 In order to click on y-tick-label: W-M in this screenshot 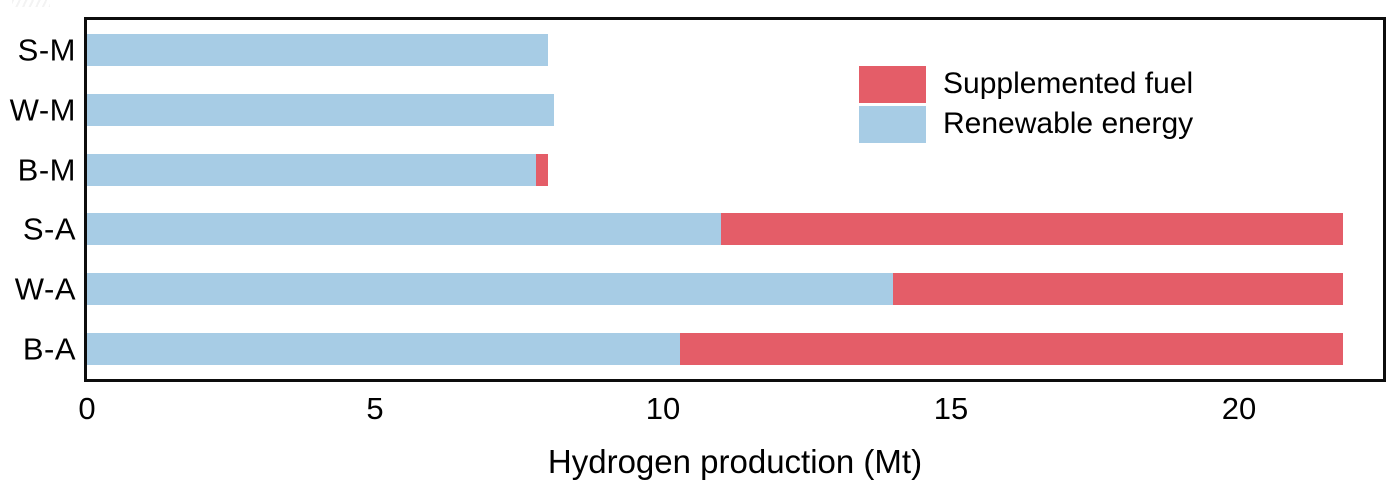, I will do `click(42, 110)`.